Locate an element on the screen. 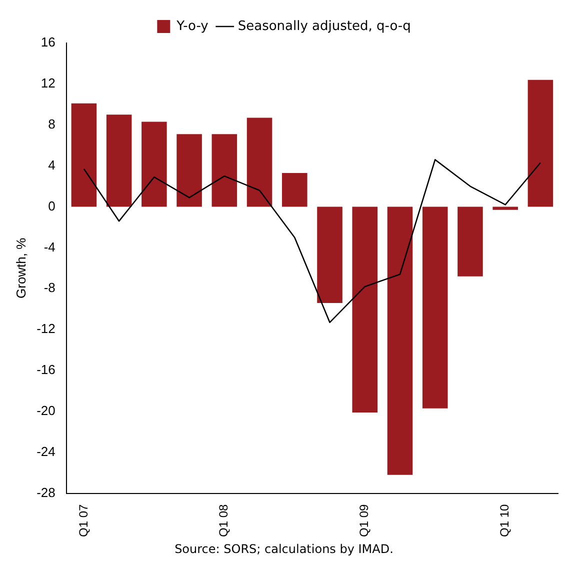  y-tick-label: -4 is located at coordinates (50, 246).